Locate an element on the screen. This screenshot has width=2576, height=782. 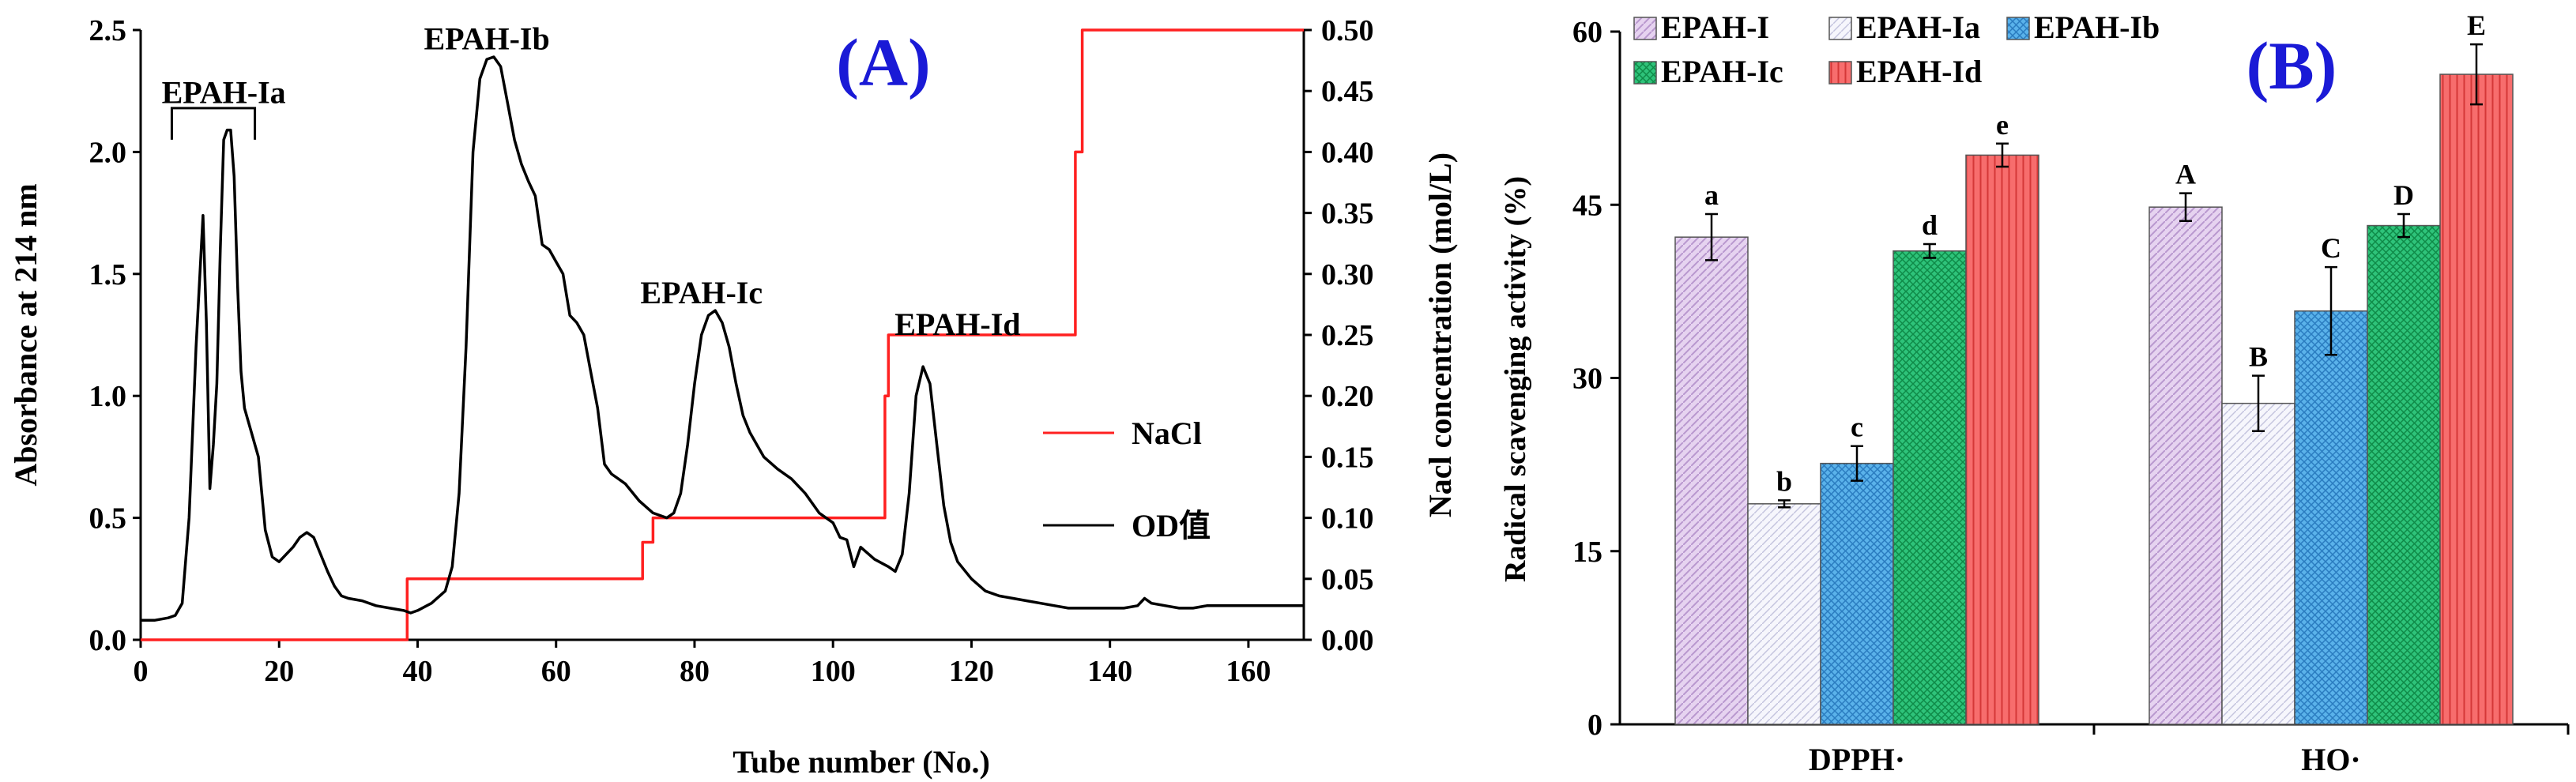
b-category-ho: HO· is located at coordinates (2331, 759).